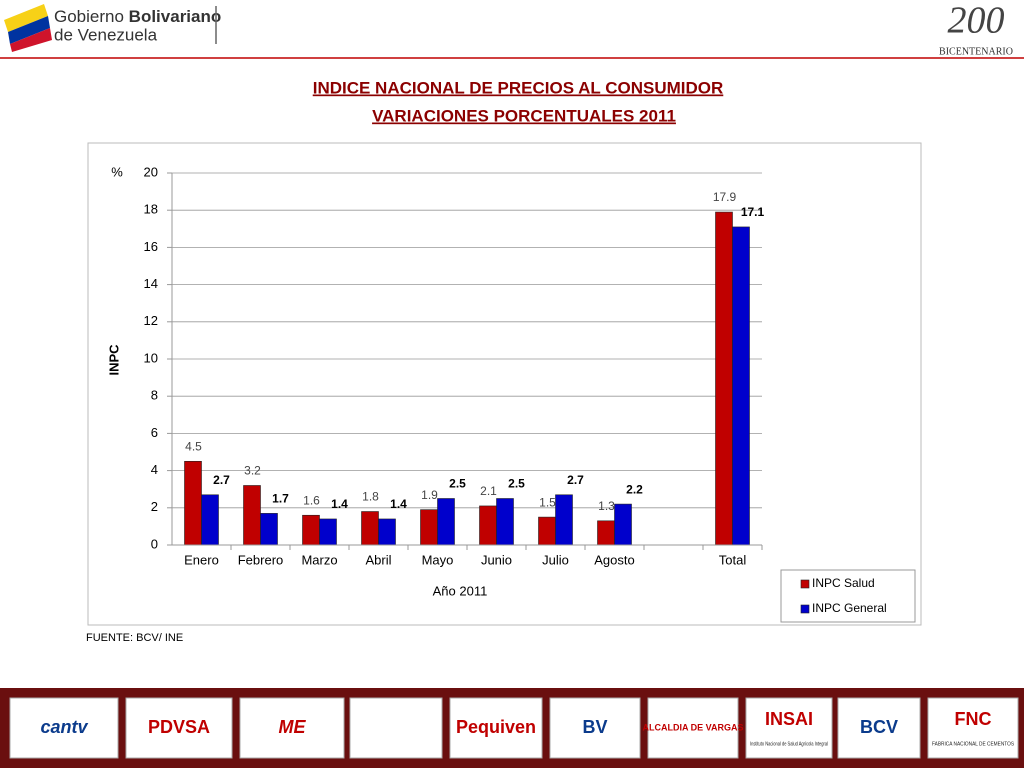 This screenshot has height=773, width=1024. What do you see at coordinates (106, 34) in the screenshot?
I see `org-line2: de Venezuela` at bounding box center [106, 34].